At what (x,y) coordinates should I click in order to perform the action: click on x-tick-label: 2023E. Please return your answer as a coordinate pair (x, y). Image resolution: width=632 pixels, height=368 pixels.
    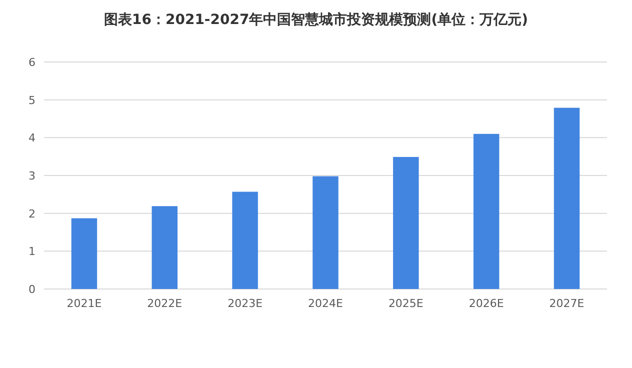
    Looking at the image, I should click on (245, 303).